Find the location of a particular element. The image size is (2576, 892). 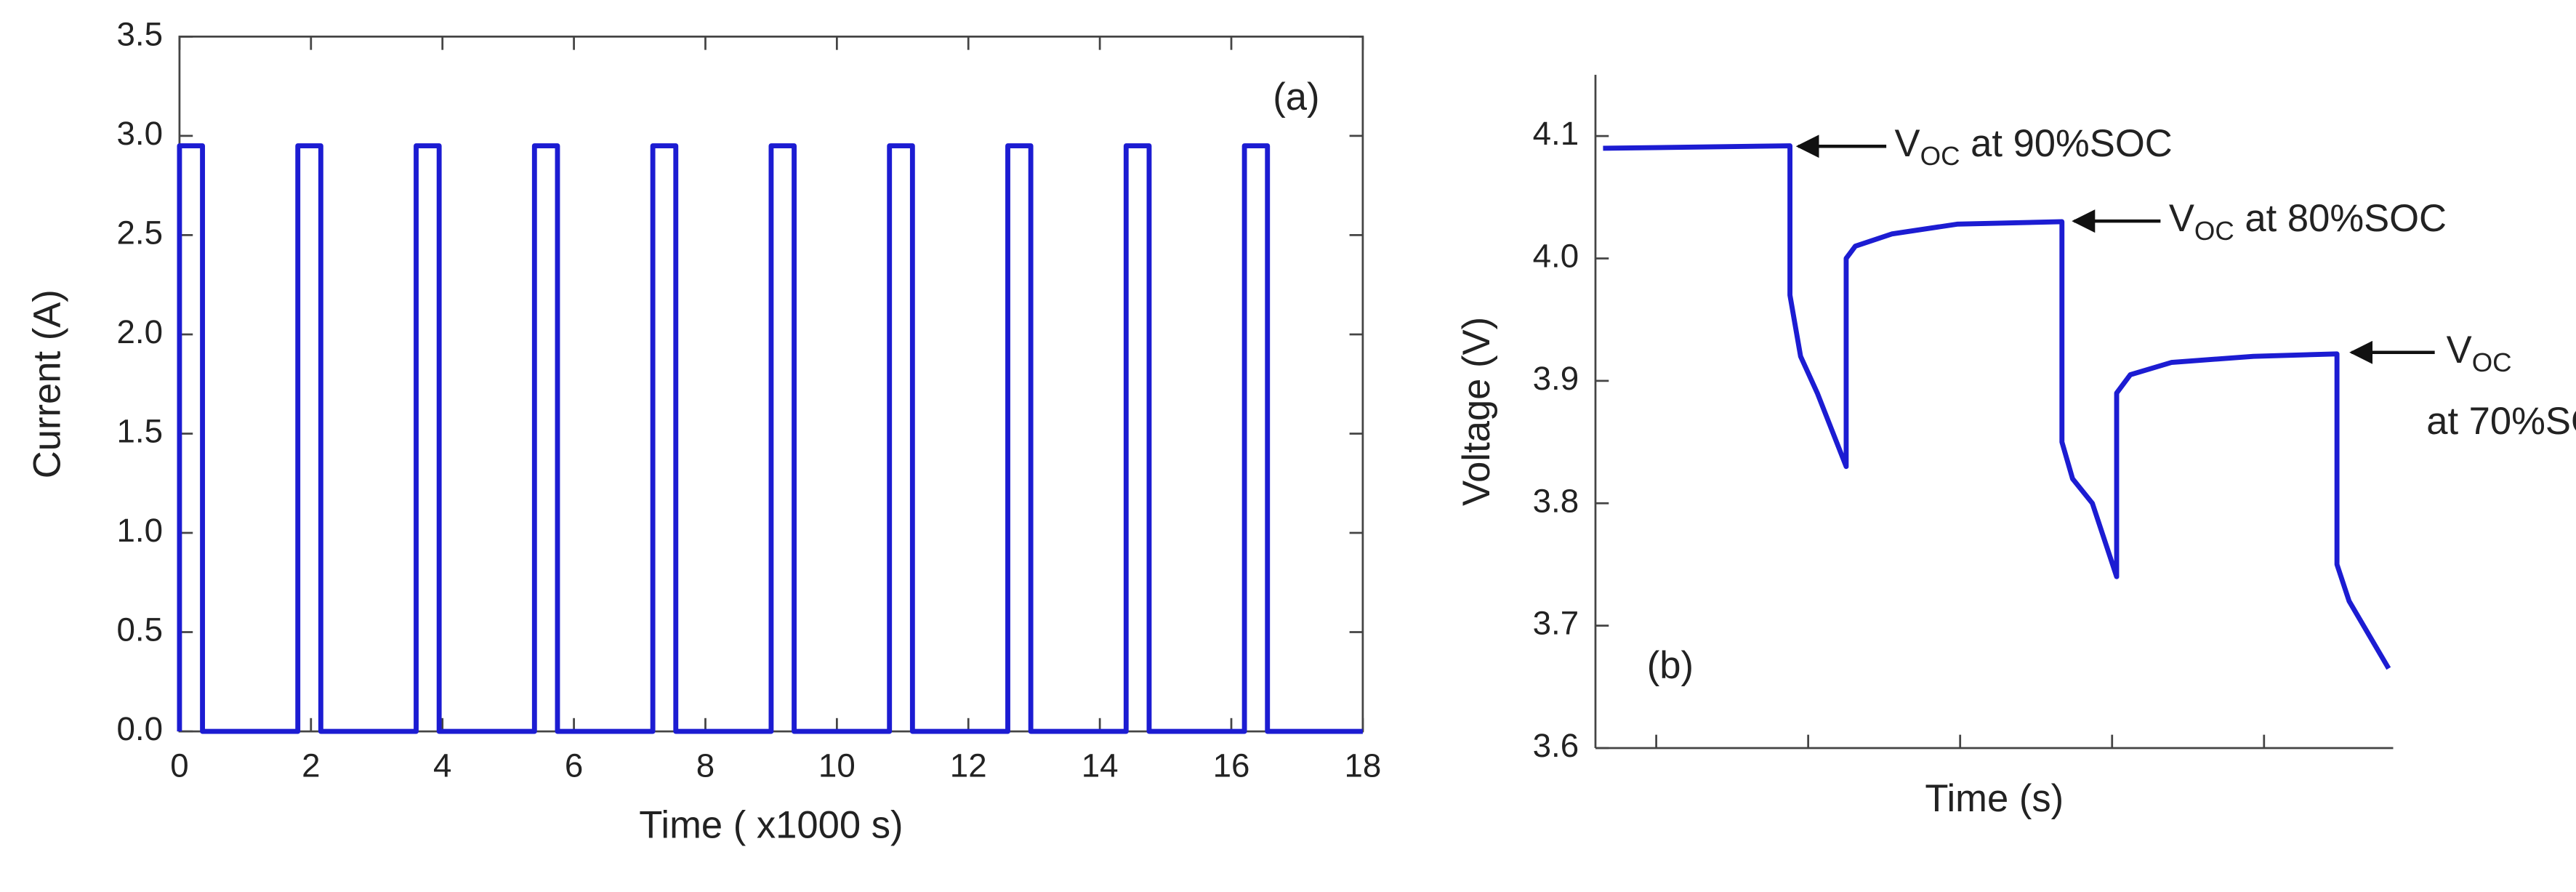

x-axis-title: Time (s) is located at coordinates (1994, 798).